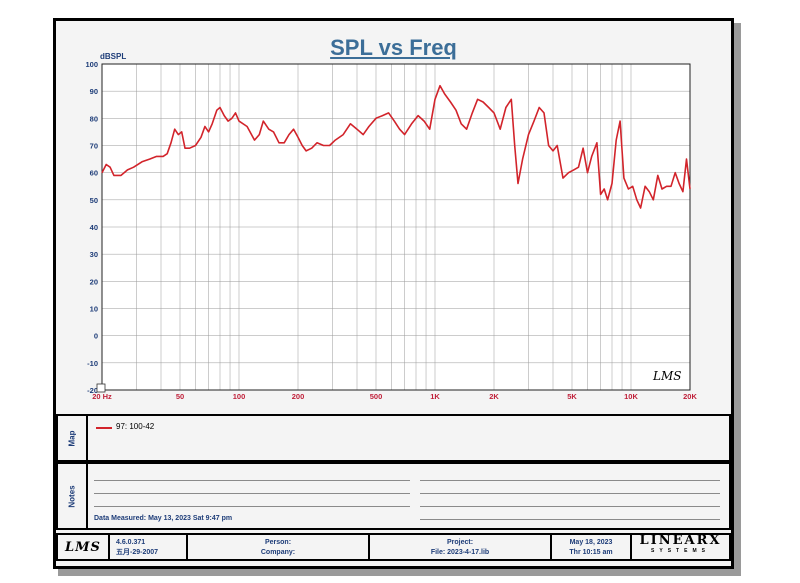  What do you see at coordinates (96, 336) in the screenshot?
I see `y-tick-label: 0` at bounding box center [96, 336].